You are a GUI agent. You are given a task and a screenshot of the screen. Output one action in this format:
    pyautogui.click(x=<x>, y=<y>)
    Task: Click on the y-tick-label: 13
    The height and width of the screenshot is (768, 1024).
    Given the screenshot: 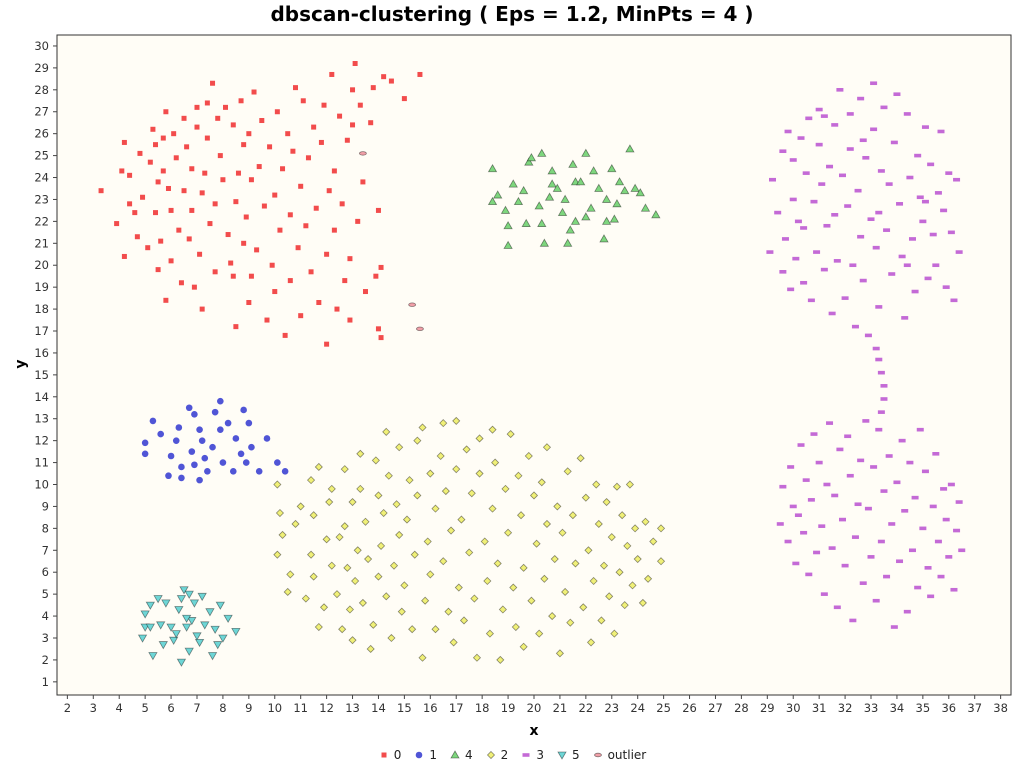 What is the action you would take?
    pyautogui.click(x=41, y=419)
    